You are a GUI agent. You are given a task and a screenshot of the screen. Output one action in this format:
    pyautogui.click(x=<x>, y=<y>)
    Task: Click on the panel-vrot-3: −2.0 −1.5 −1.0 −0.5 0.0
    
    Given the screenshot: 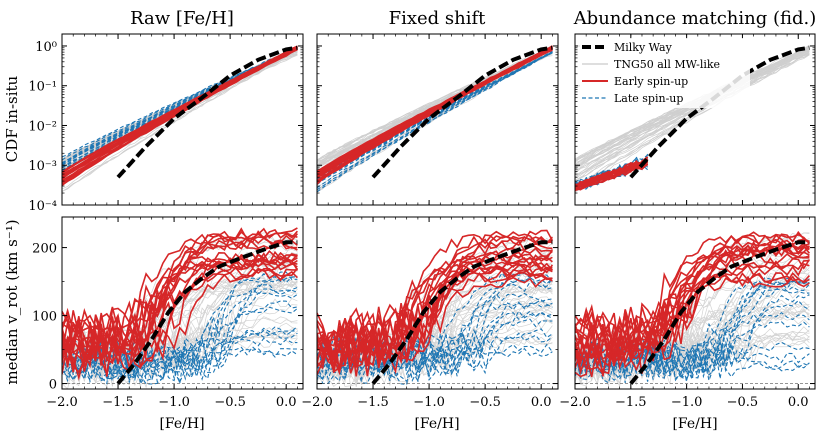 What is the action you would take?
    pyautogui.click(x=687, y=313)
    